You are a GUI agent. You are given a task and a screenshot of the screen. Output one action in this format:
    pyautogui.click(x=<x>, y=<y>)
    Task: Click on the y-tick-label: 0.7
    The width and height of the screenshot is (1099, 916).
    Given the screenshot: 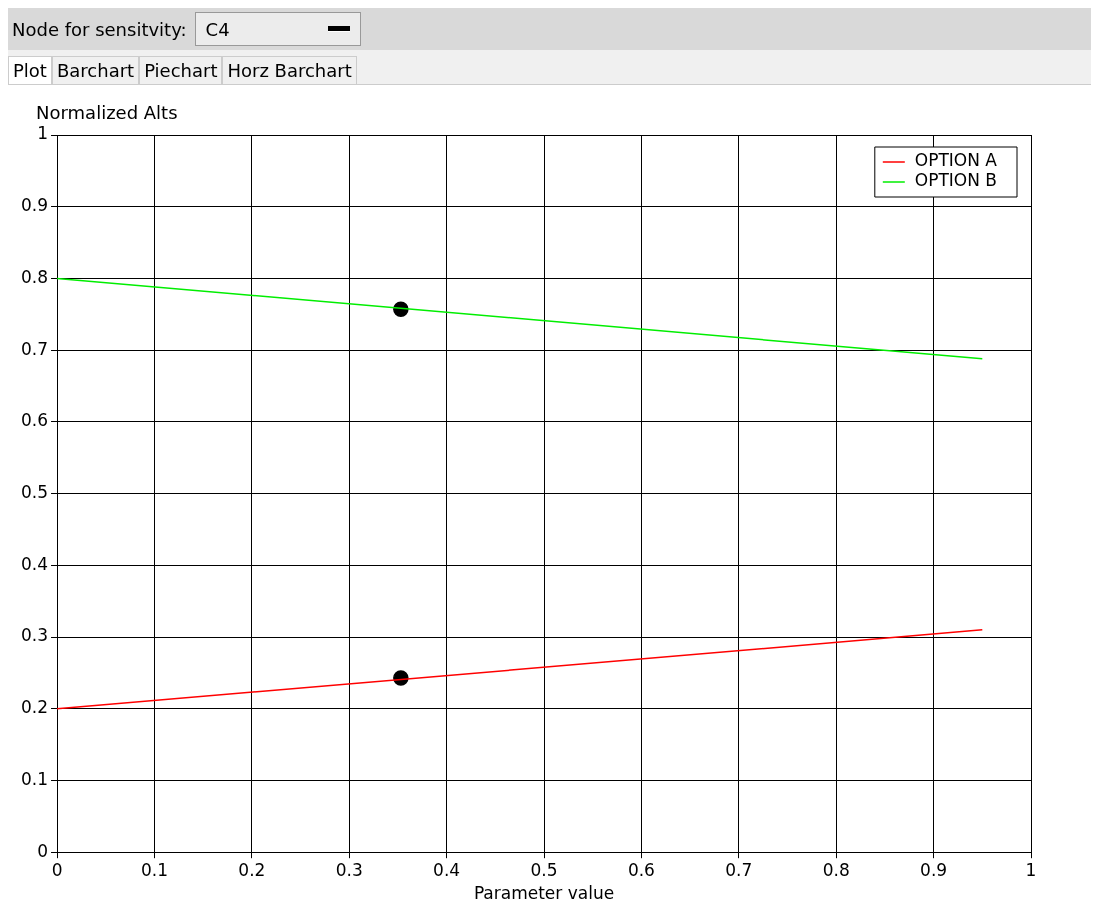 What is the action you would take?
    pyautogui.click(x=34, y=348)
    